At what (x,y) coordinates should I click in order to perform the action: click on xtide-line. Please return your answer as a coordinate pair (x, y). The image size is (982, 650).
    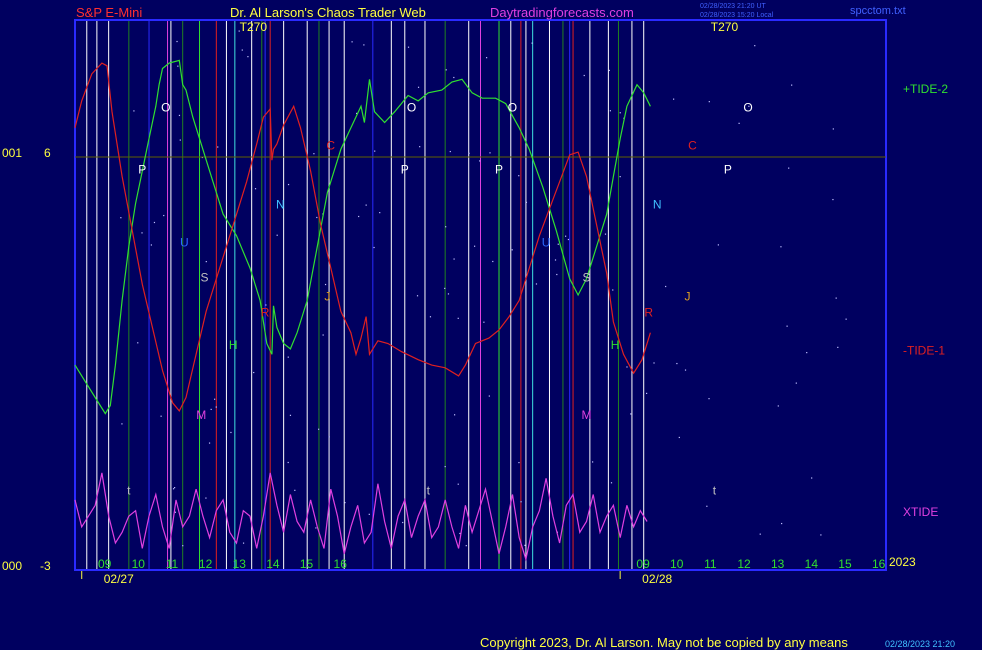
    Looking at the image, I should click on (361, 517).